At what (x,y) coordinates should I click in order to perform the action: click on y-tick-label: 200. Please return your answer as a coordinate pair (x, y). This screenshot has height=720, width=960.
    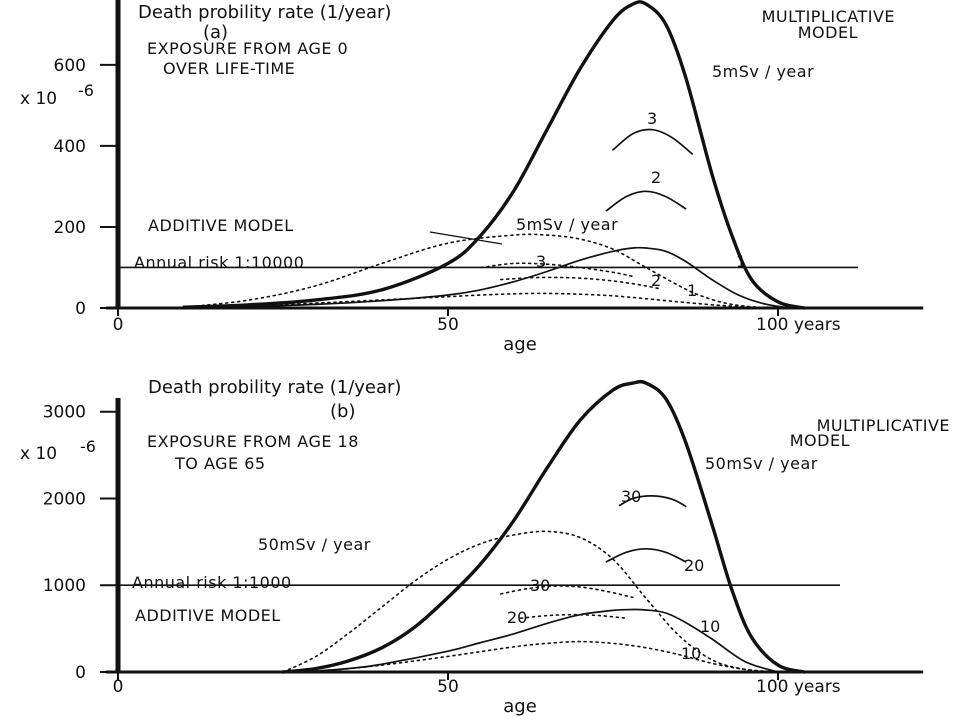
    Looking at the image, I should click on (70, 228).